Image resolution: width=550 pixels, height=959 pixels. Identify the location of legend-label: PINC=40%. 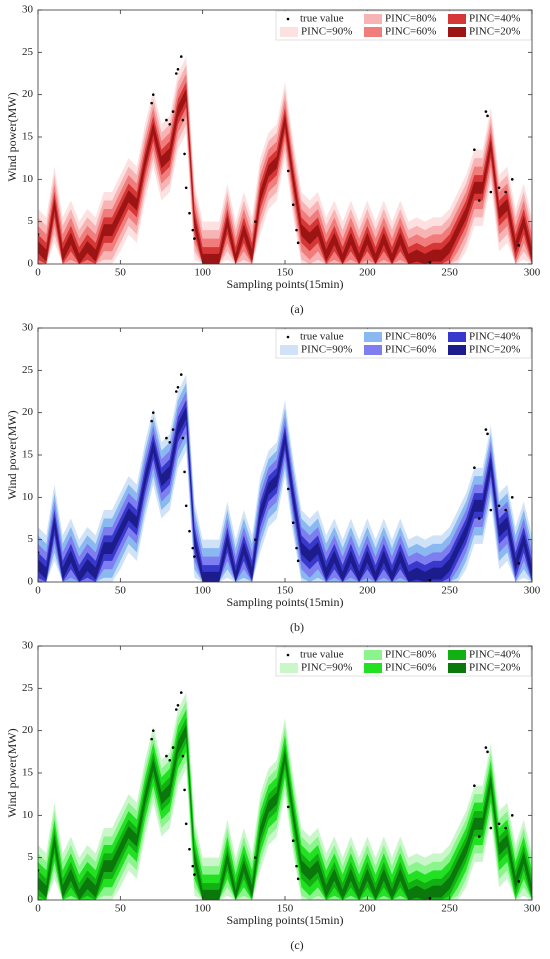
(494, 655).